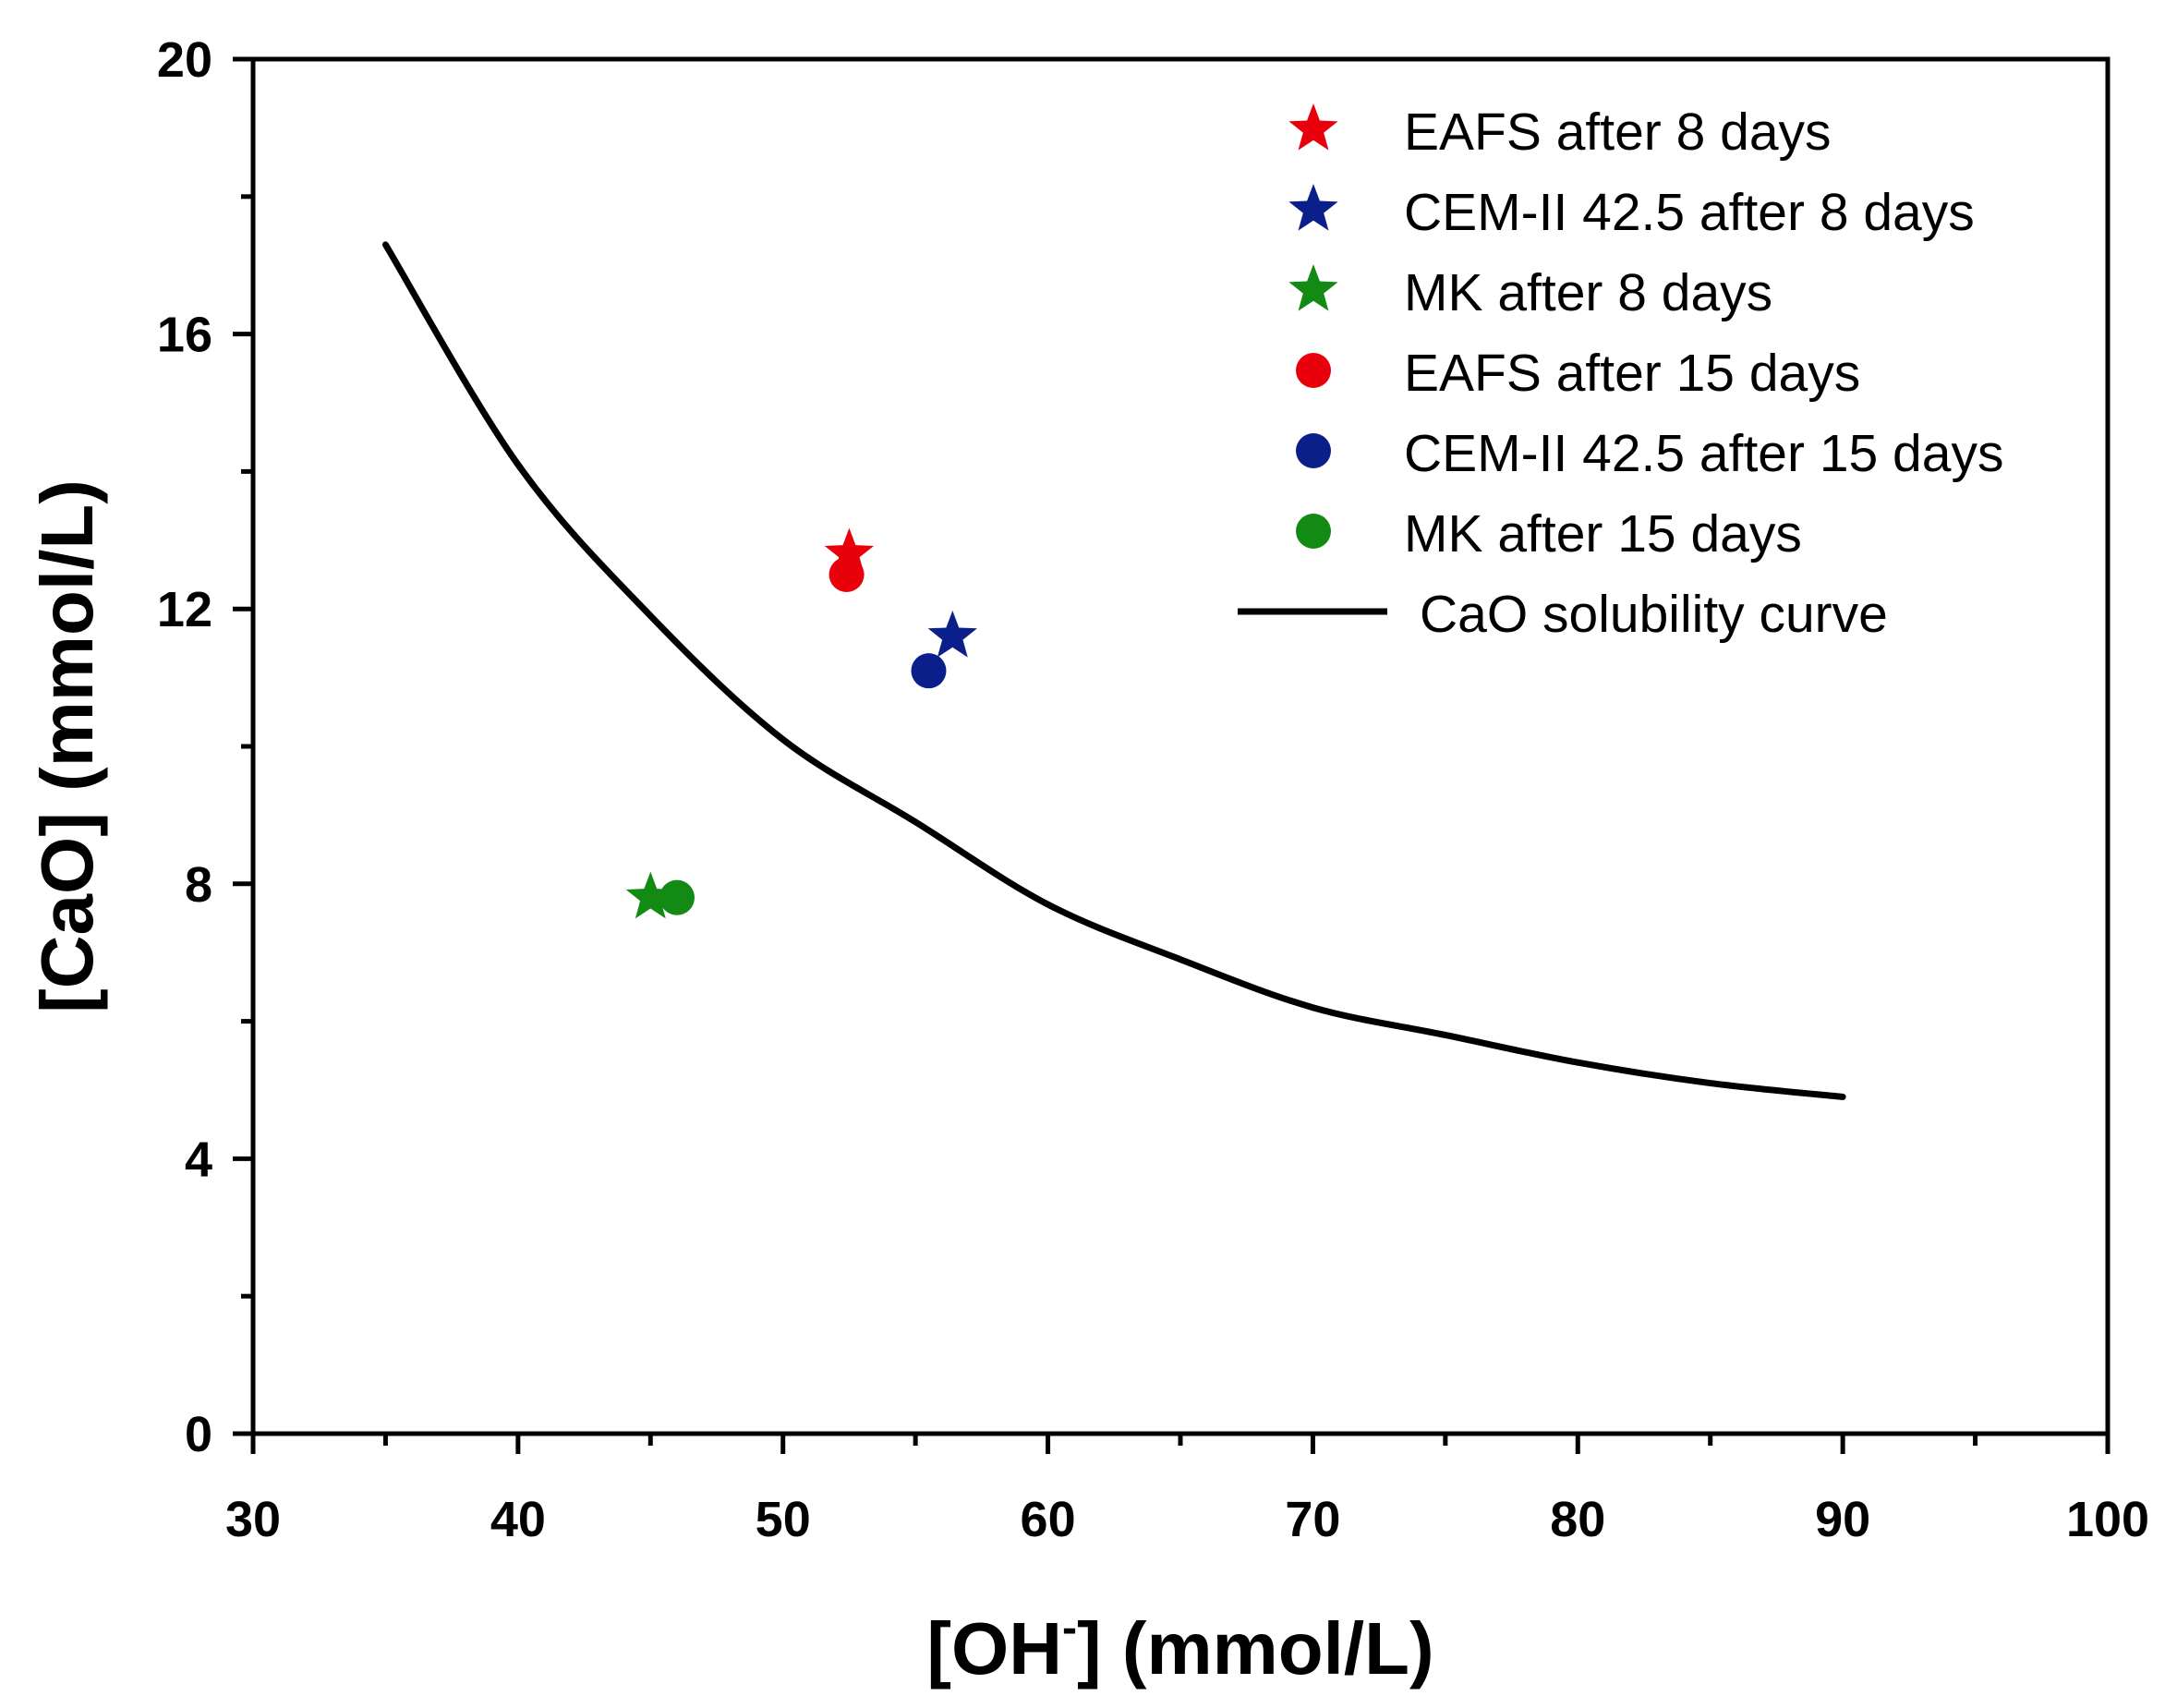 The height and width of the screenshot is (1708, 2177). Describe the element at coordinates (1577, 1519) in the screenshot. I see `x-tick-label: 80` at that location.